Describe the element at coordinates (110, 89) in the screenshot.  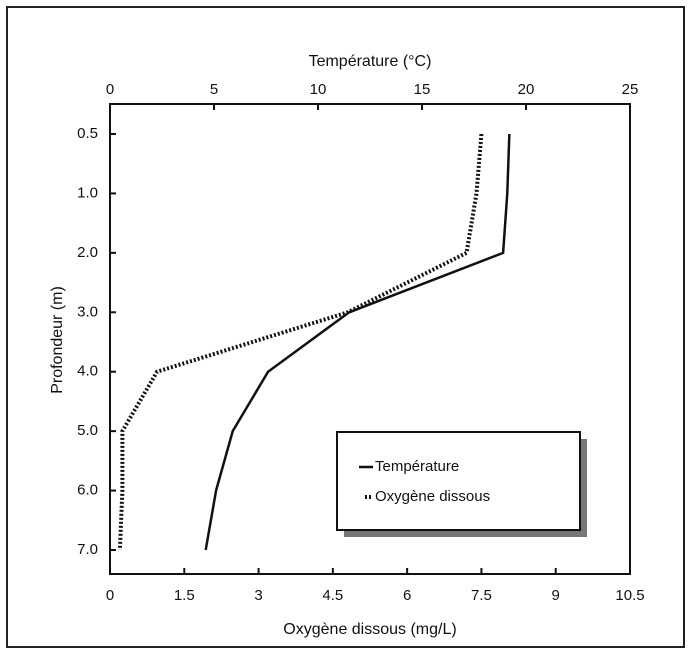
I see `x2-tick-label: 0` at that location.